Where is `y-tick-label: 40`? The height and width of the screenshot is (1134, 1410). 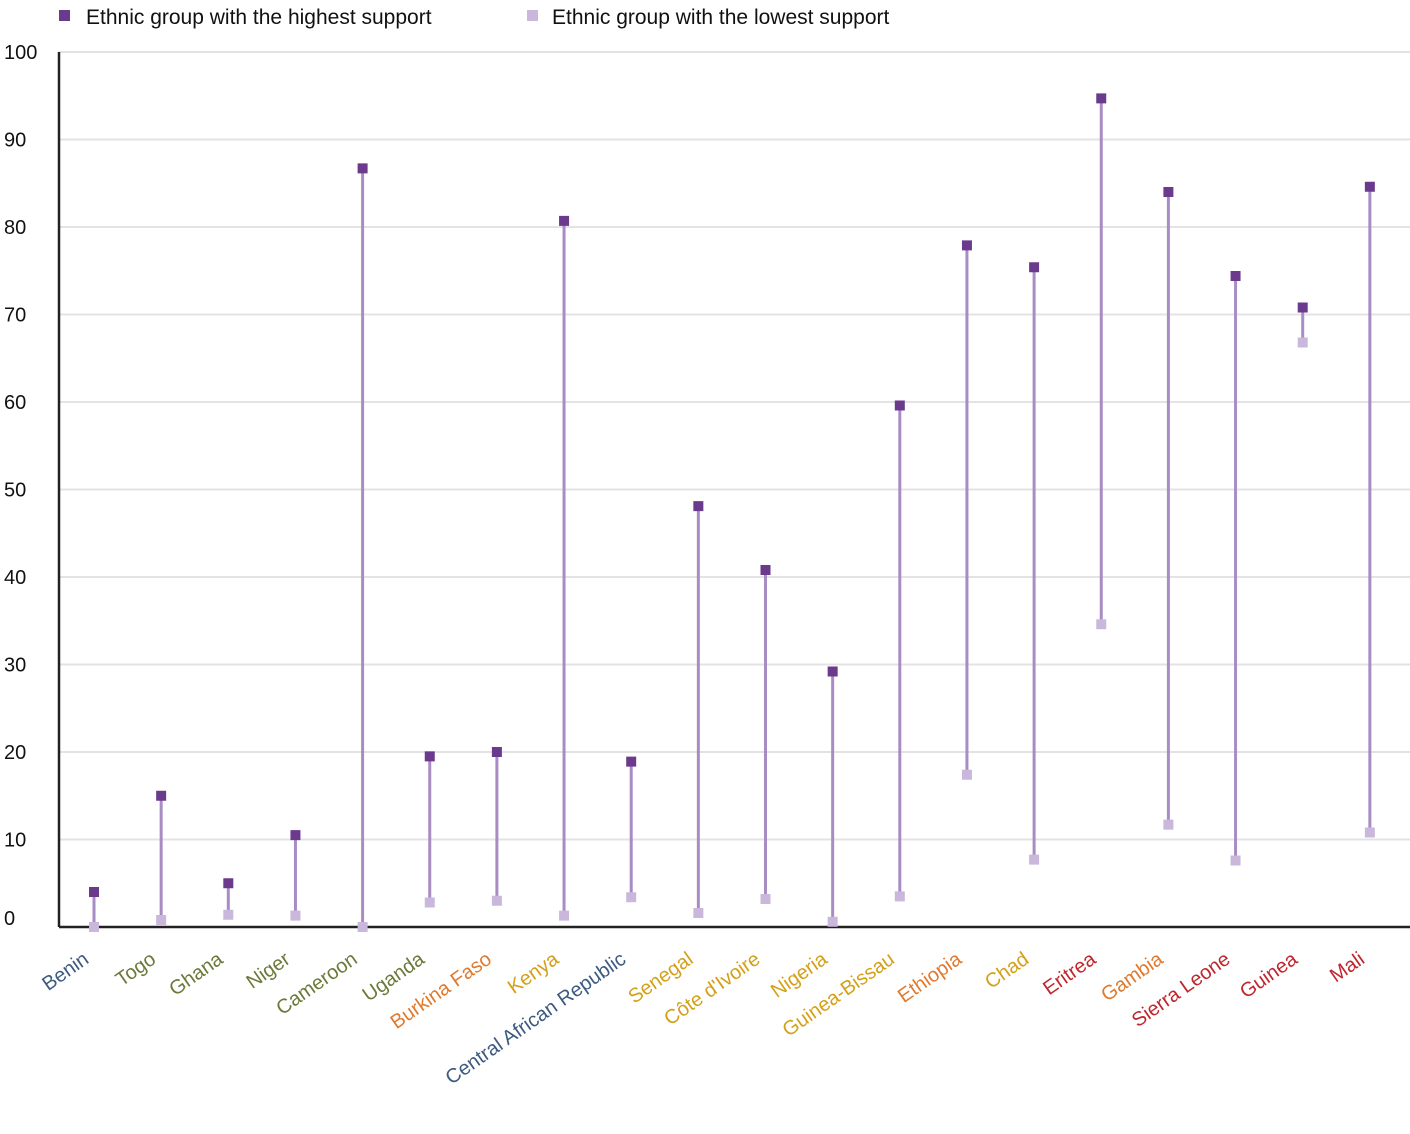 y-tick-label: 40 is located at coordinates (15, 578).